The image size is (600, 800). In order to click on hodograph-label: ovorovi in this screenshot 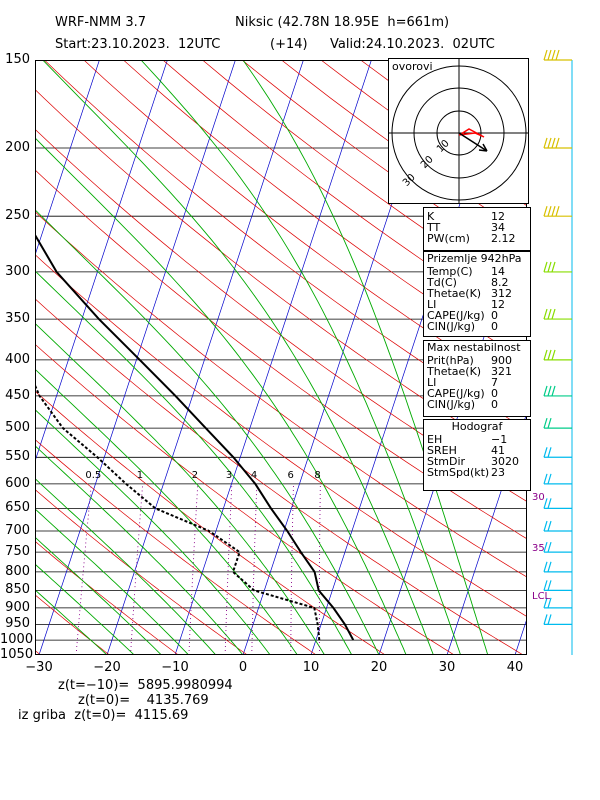, I will do `click(412, 66)`.